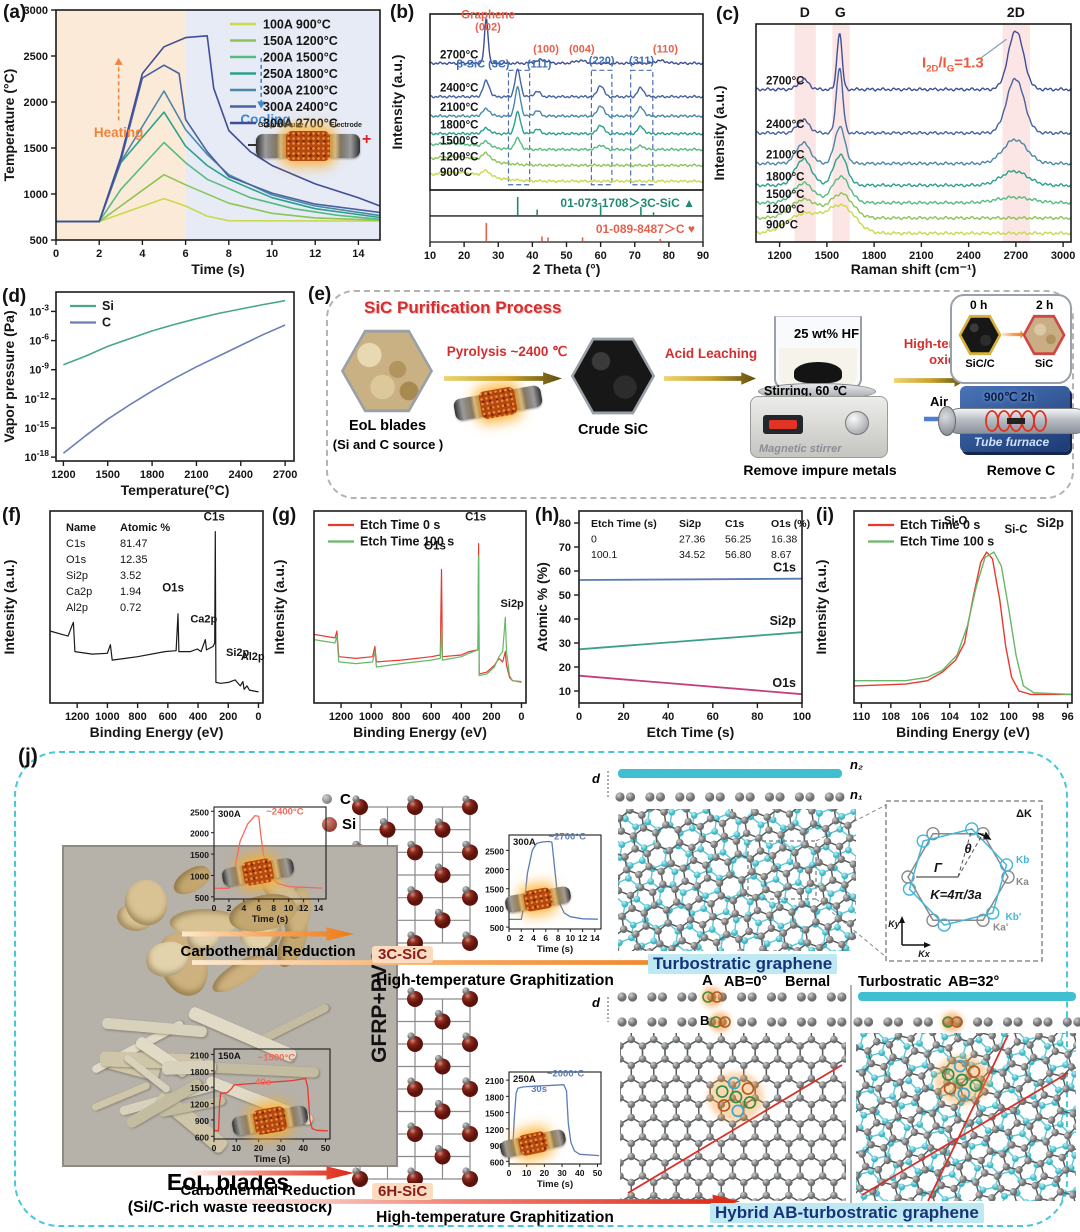  Describe the element at coordinates (327, 799) in the screenshot. I see `carbon-atom-icon` at that location.